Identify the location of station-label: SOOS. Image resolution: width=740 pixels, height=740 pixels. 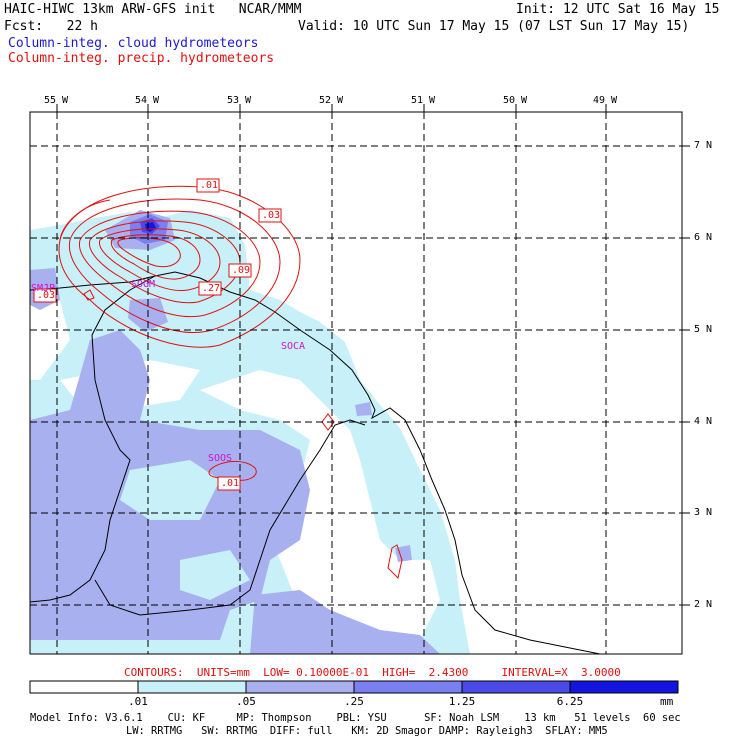
(220, 458).